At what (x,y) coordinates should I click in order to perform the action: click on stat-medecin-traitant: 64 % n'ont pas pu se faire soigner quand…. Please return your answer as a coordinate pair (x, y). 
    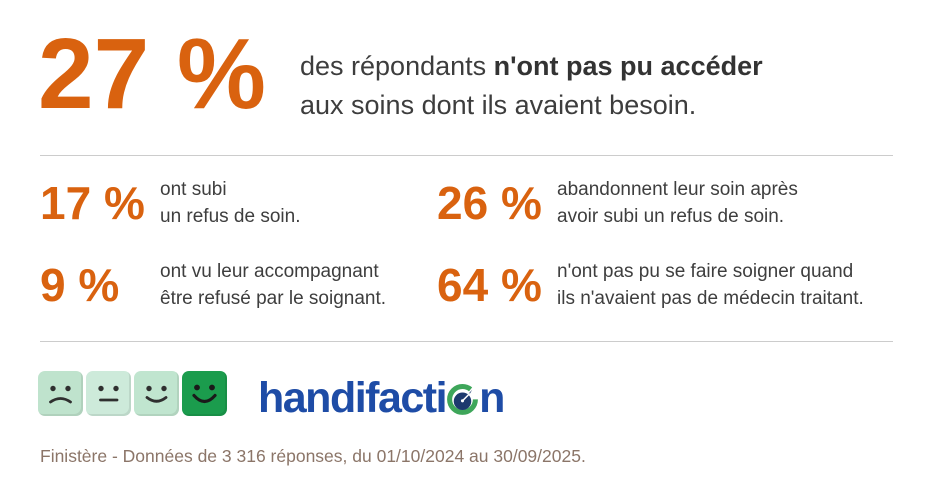
    Looking at the image, I should click on (650, 285).